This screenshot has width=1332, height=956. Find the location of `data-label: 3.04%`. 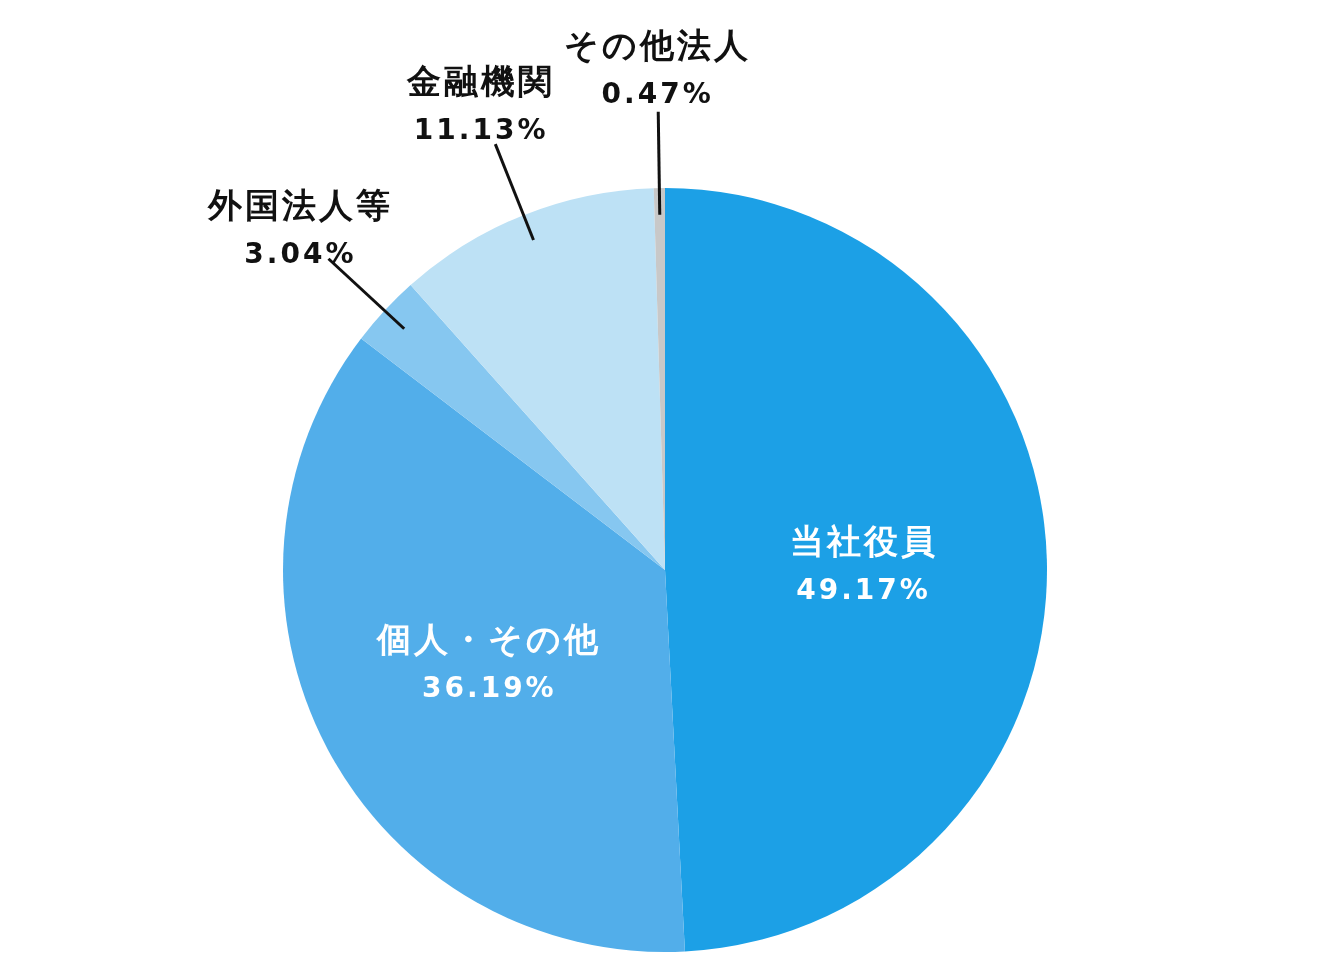

data-label: 3.04% is located at coordinates (300, 253).